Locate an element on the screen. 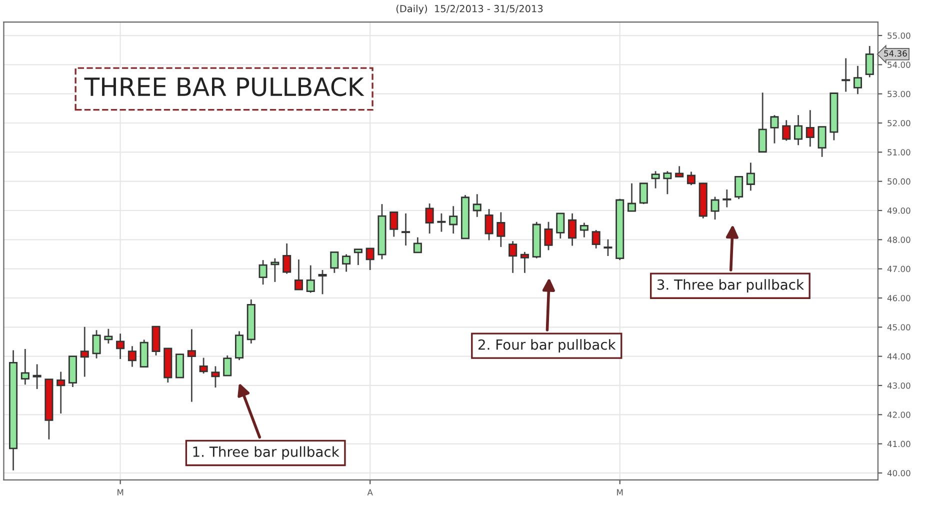 This screenshot has width=939, height=526. y-tick-label: 41.00 is located at coordinates (898, 444).